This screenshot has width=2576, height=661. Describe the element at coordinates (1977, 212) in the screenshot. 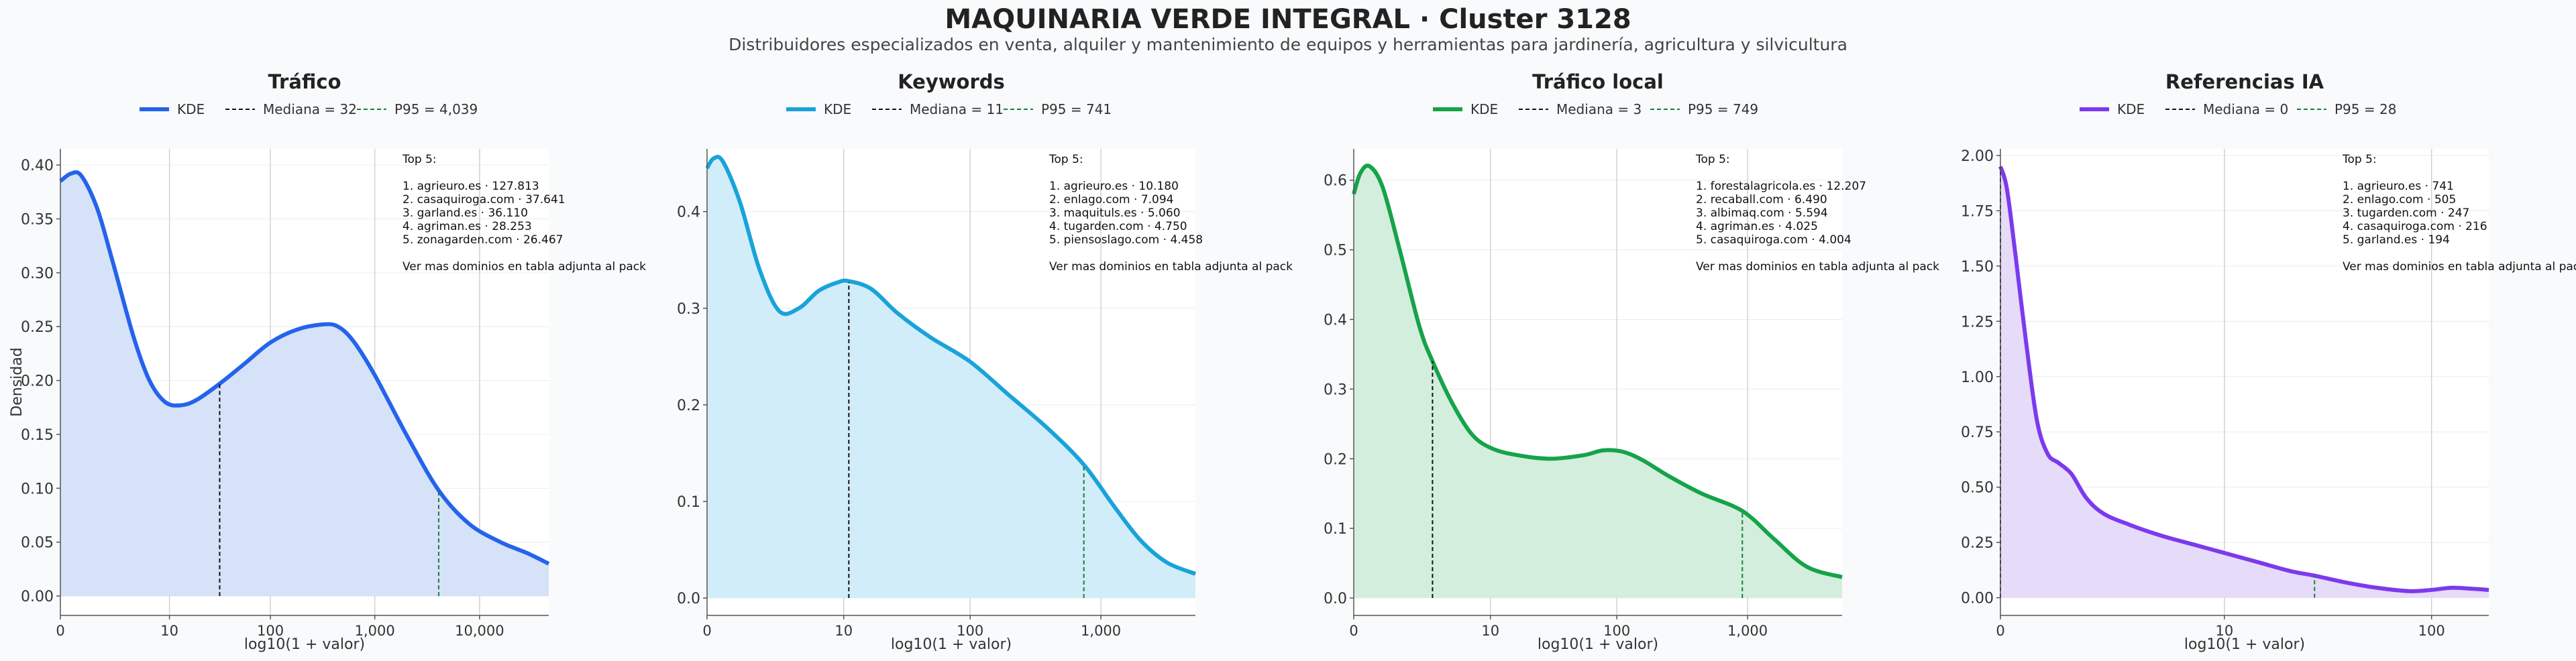

I see `y-tick-label: 1.75` at that location.